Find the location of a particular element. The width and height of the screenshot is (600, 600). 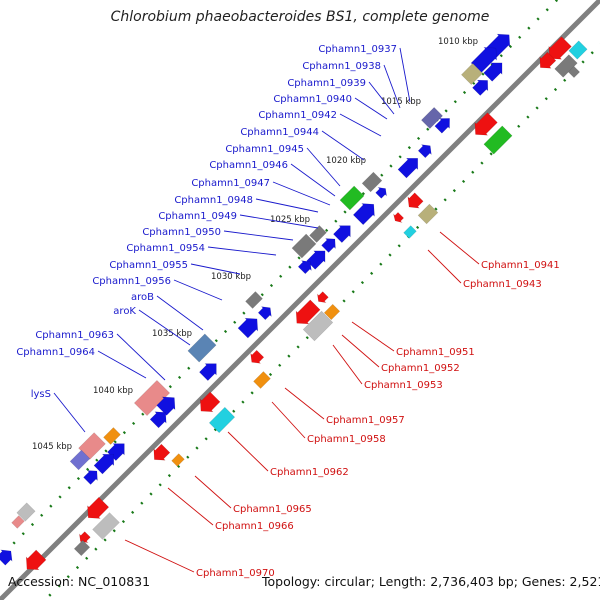

gene-label-cphamn1-0950: Cphamn1_0950 is located at coordinates (181, 232).